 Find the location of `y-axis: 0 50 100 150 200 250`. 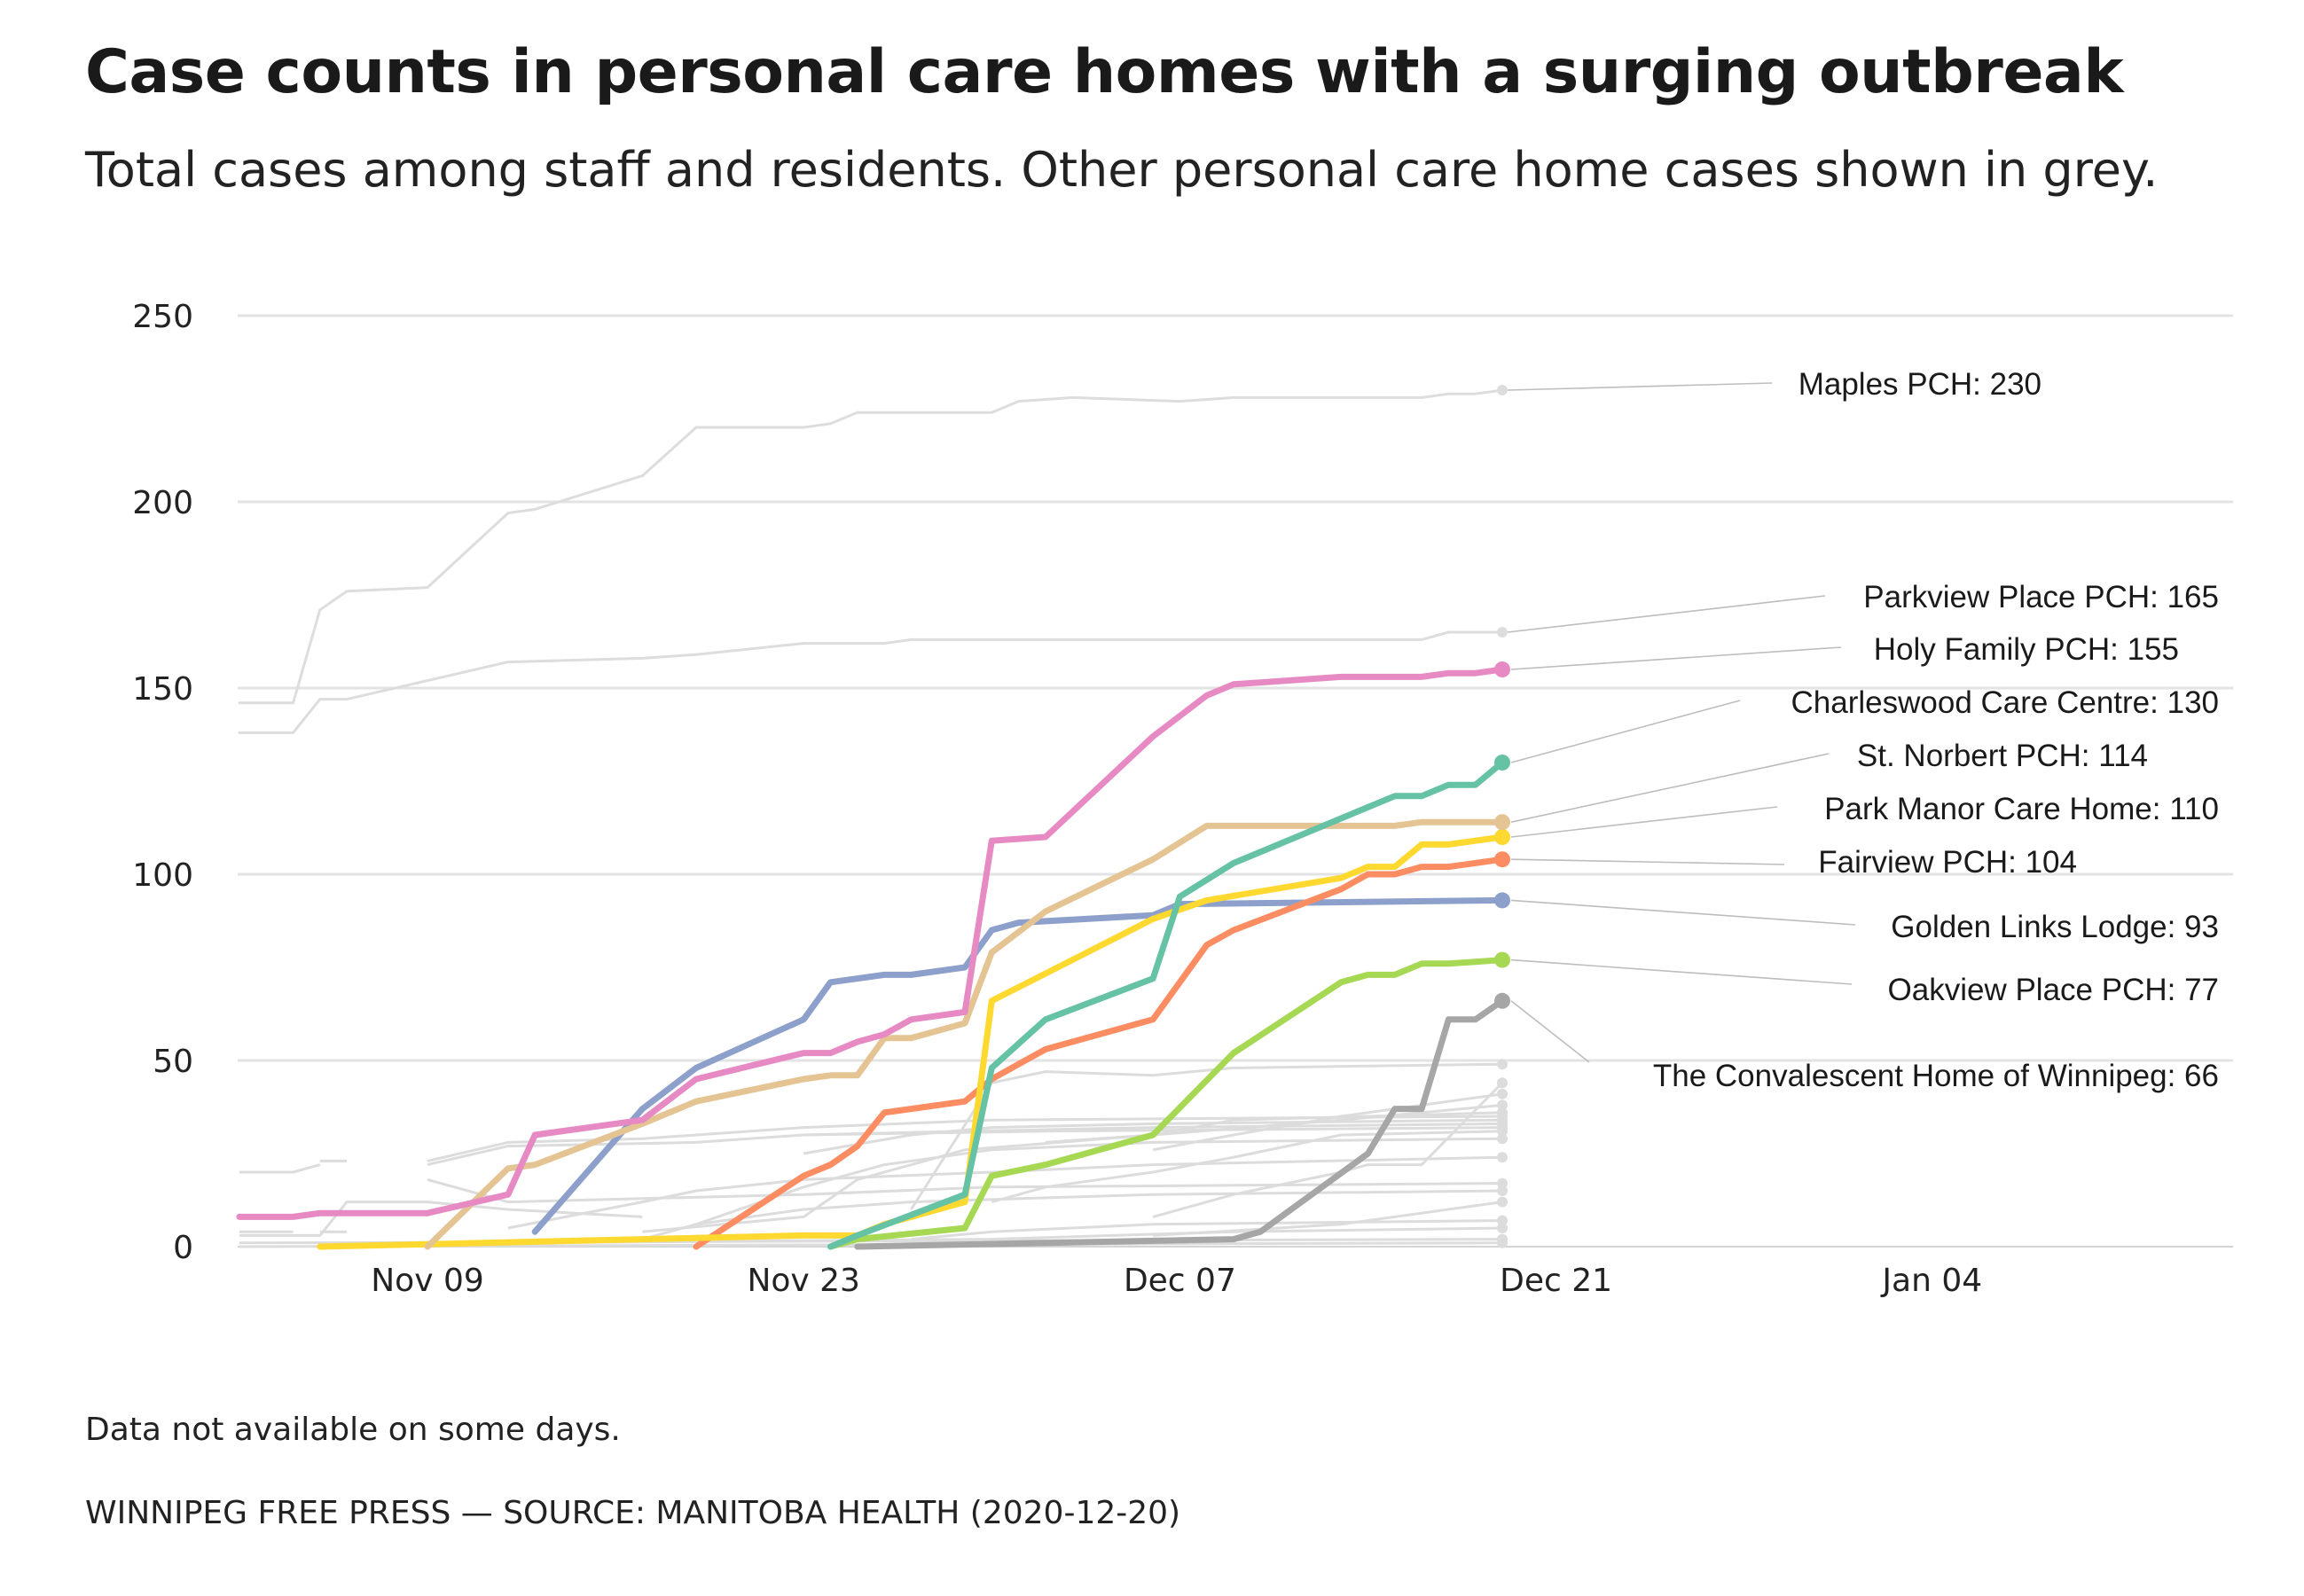

y-axis: 0 50 100 150 200 250 is located at coordinates (163, 783).